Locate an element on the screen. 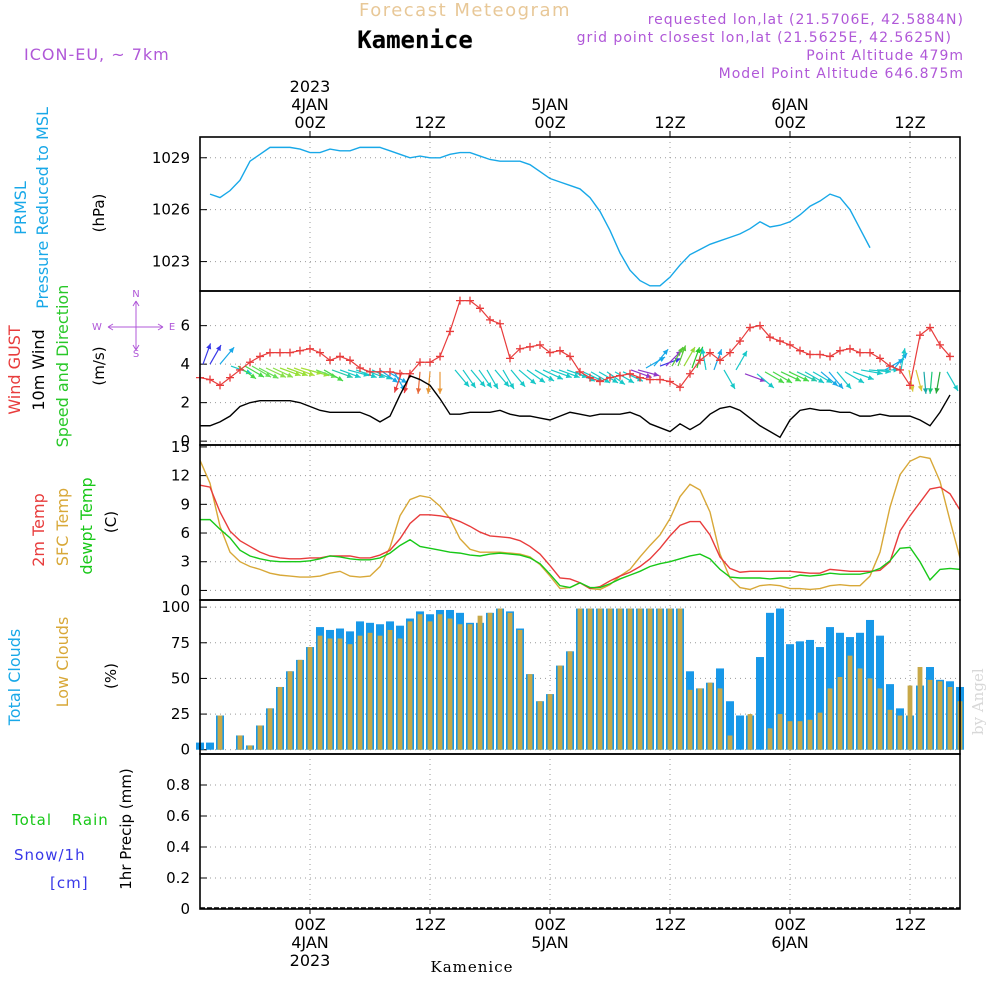 The image size is (1000, 1000). model-label: ICON-EU, ~ 7km is located at coordinates (97, 54).